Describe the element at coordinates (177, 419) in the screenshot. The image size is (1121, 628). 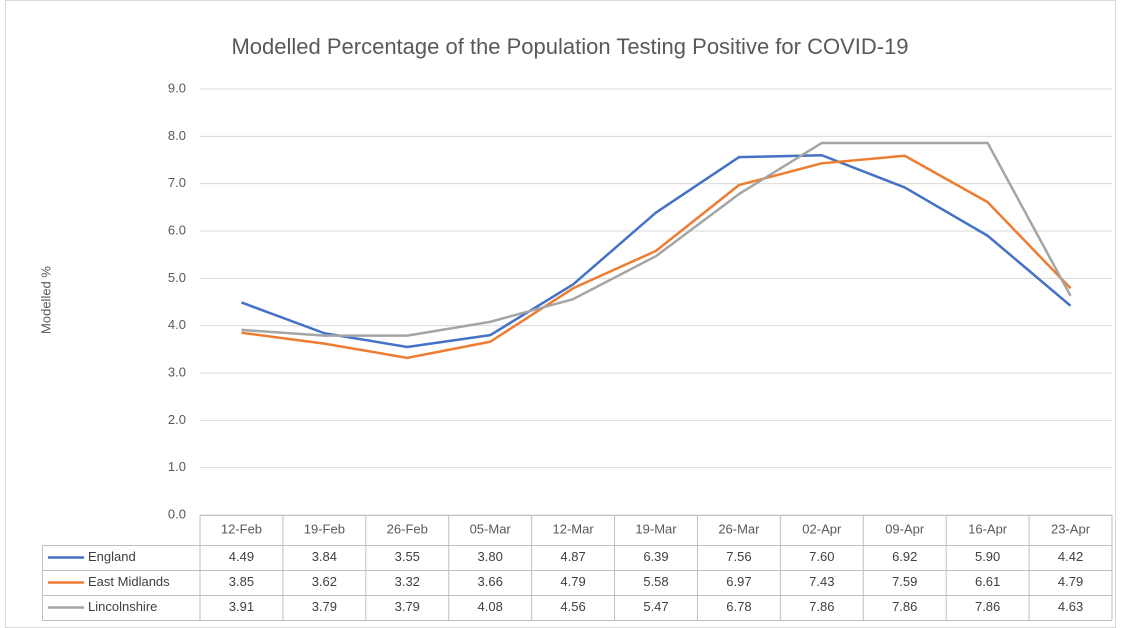
I see `y-tick-label: 2.0` at that location.